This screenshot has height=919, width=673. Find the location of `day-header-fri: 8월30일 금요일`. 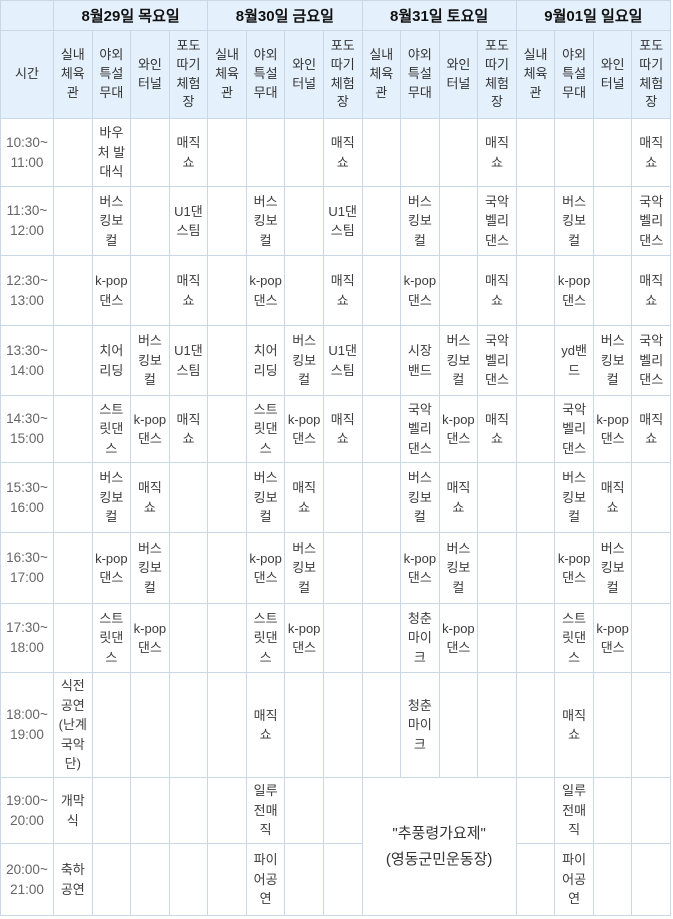

day-header-fri: 8월30일 금요일 is located at coordinates (285, 15).